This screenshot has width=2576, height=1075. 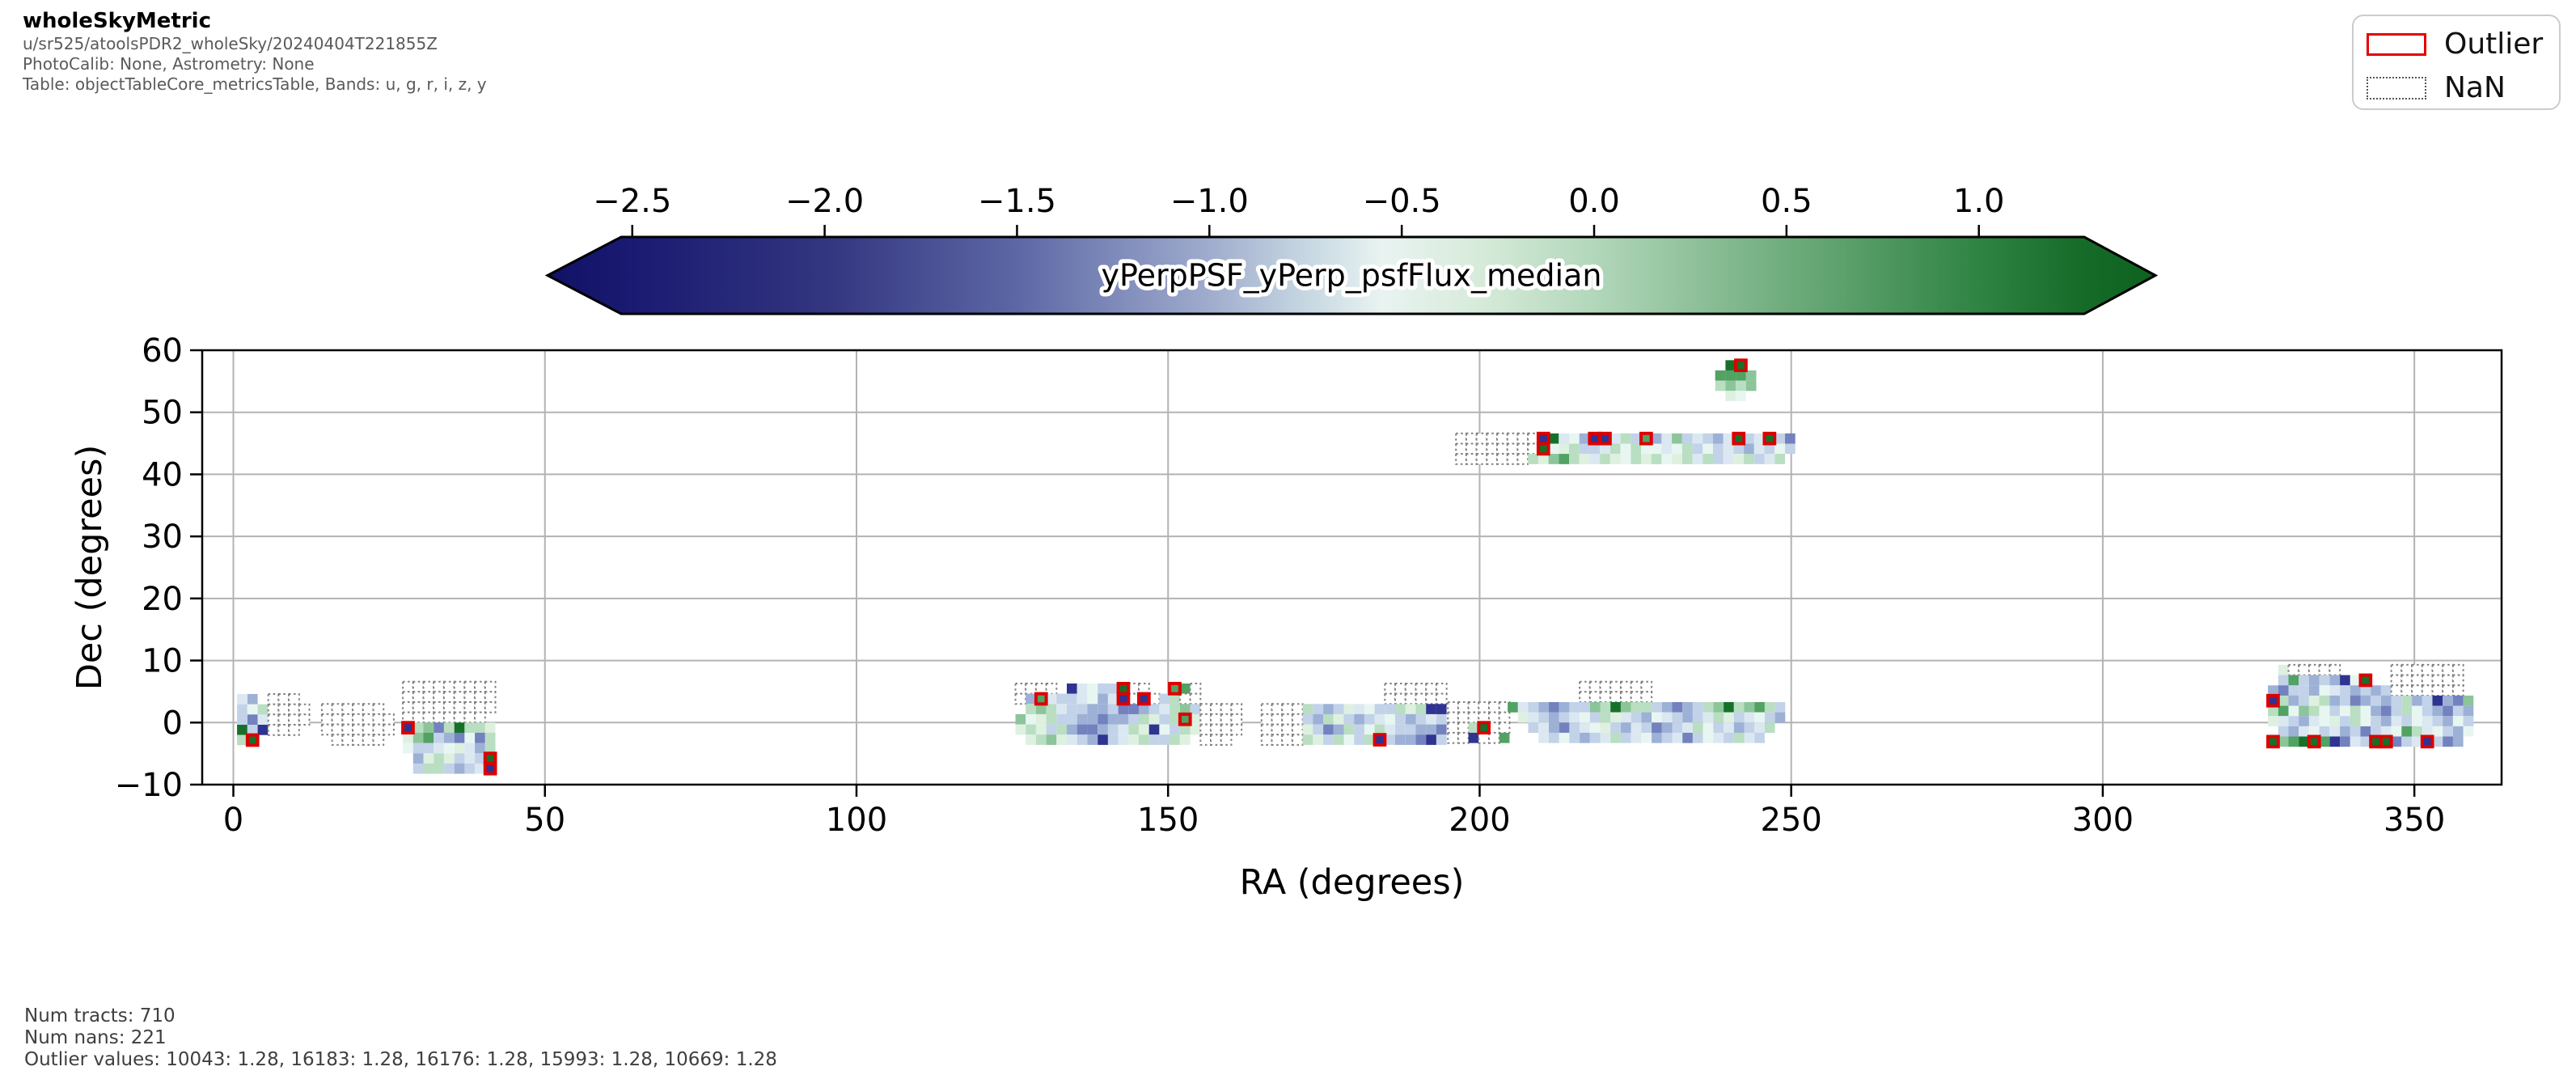 What do you see at coordinates (117, 21) in the screenshot?
I see `page-title: wholeSkyMetric` at bounding box center [117, 21].